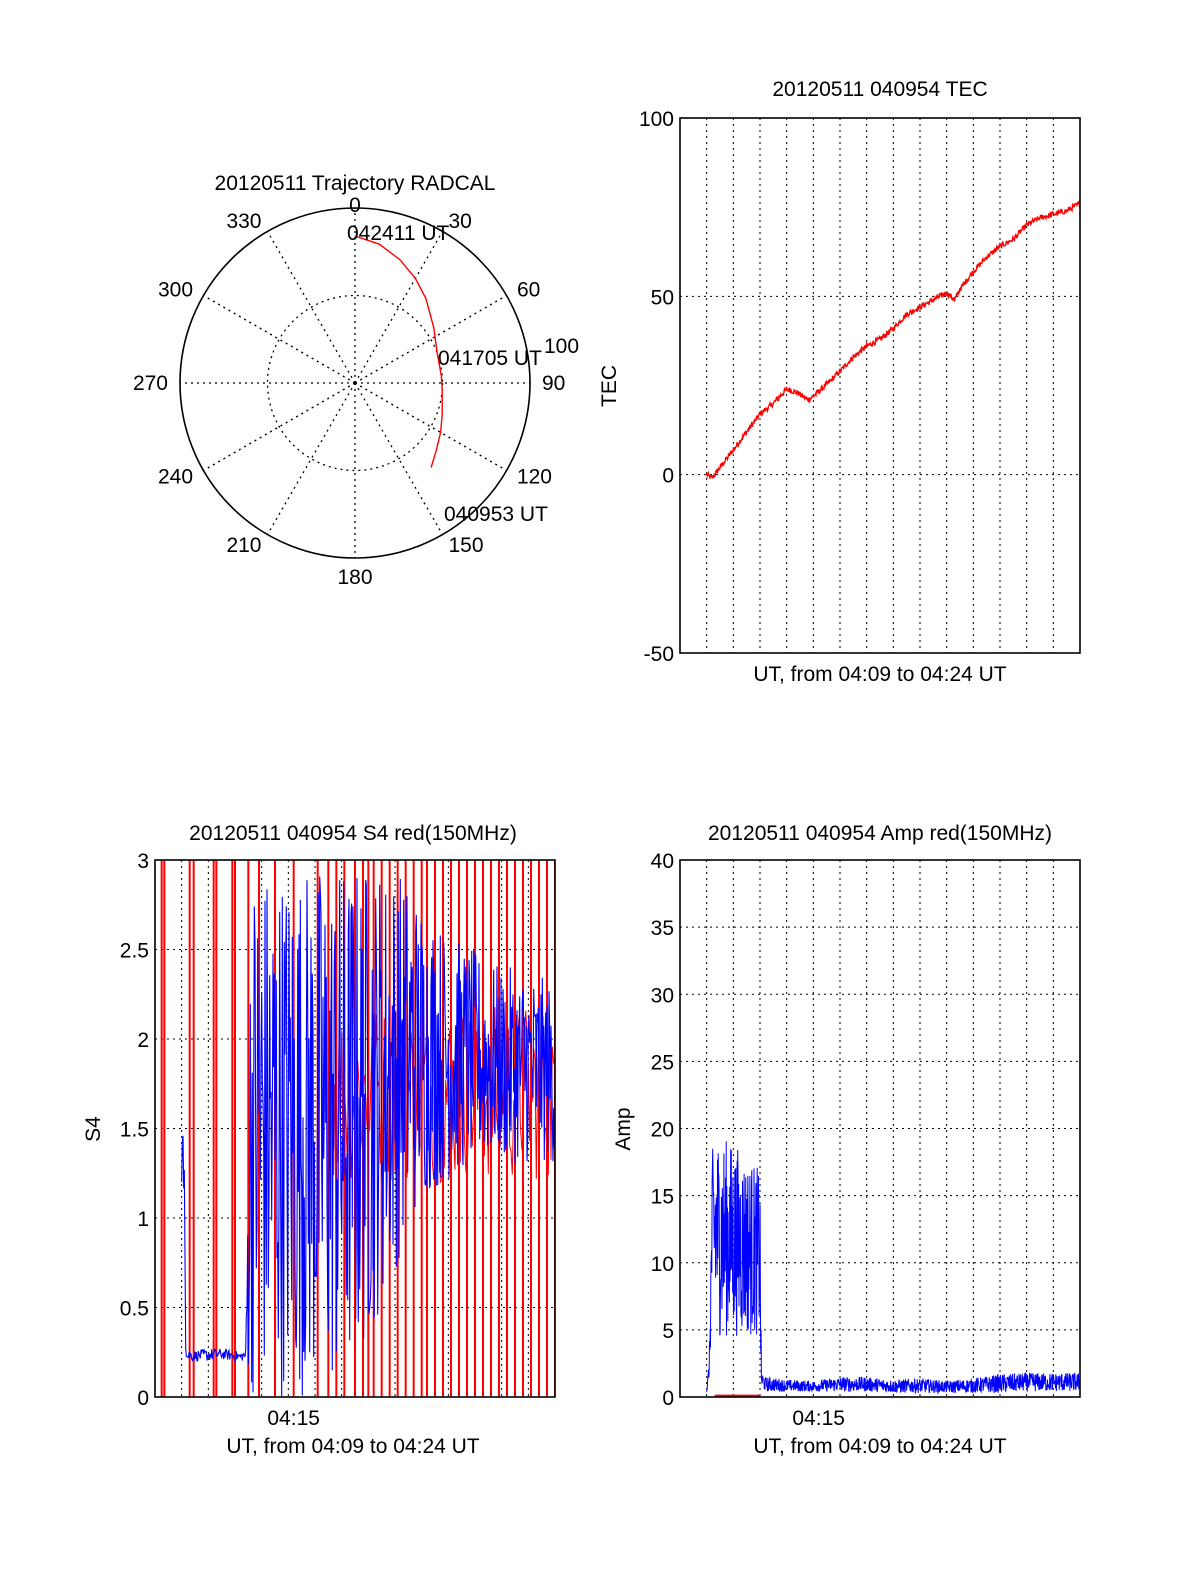  Describe the element at coordinates (293, 1418) in the screenshot. I see `s4-xtick-label: 04:15` at that location.